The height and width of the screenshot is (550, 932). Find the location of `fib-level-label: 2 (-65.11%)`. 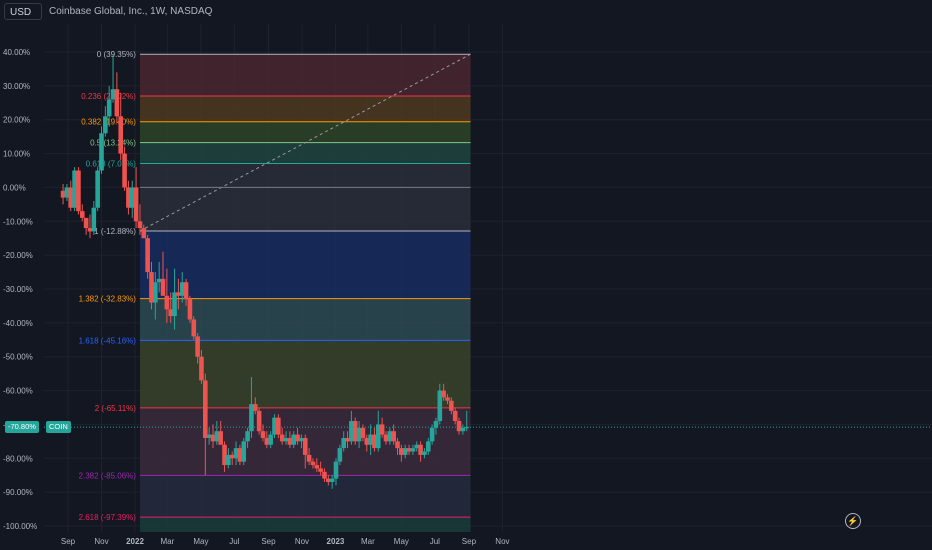

fib-level-label: 2 (-65.11%) is located at coordinates (116, 408).